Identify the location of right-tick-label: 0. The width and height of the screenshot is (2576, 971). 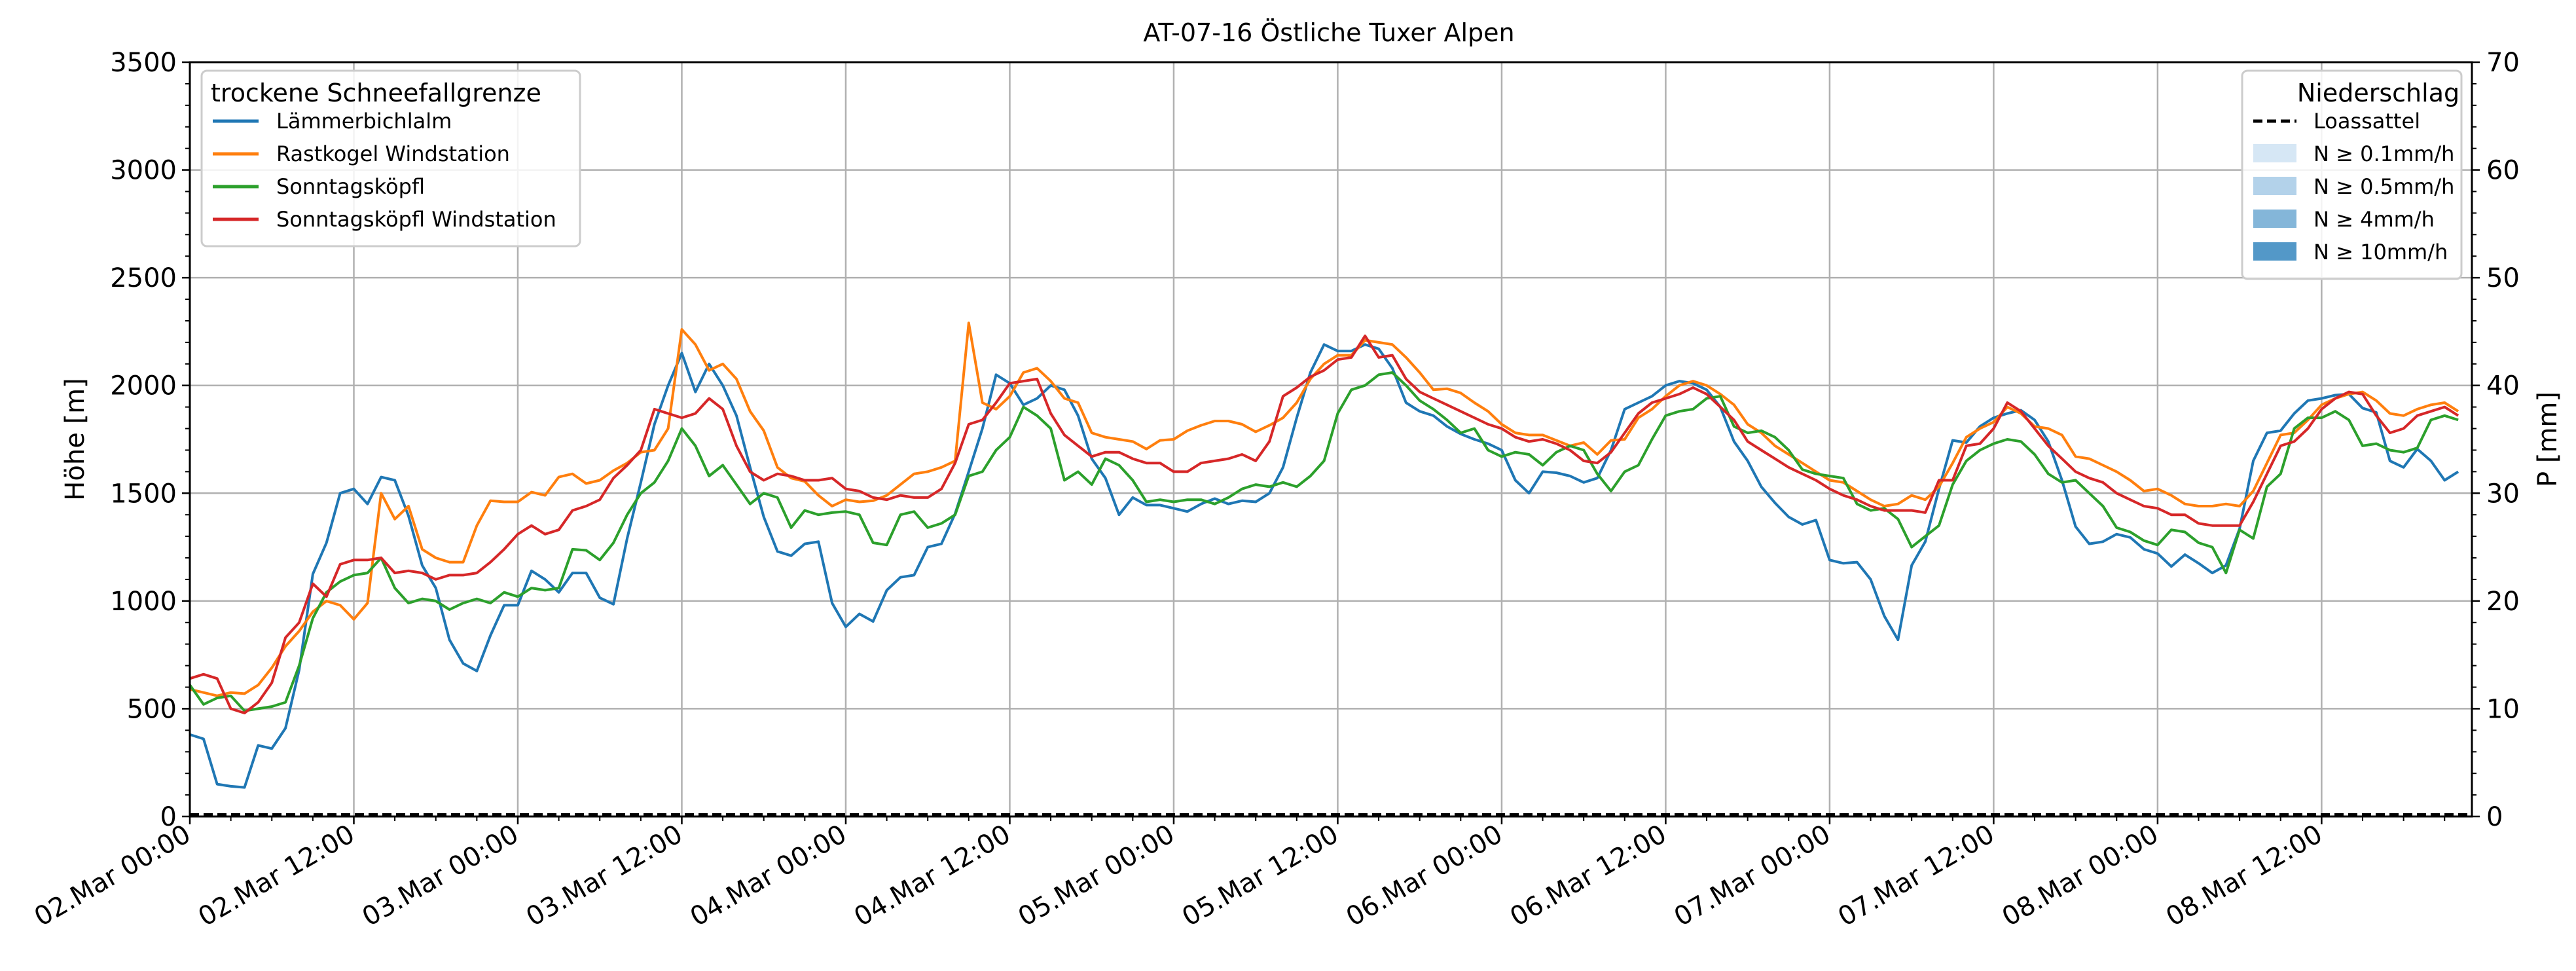
(2494, 817).